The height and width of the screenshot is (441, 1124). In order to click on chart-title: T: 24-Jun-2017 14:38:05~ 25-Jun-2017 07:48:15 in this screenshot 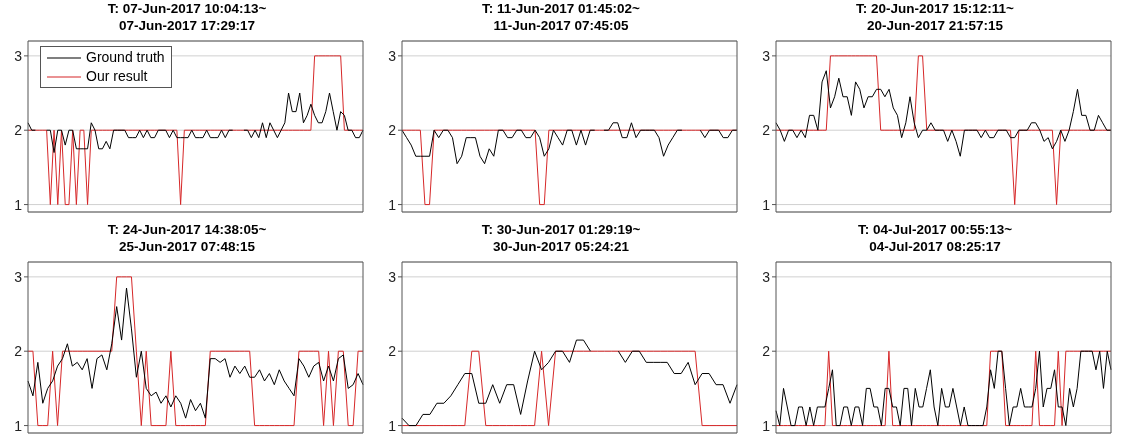, I will do `click(187, 237)`.